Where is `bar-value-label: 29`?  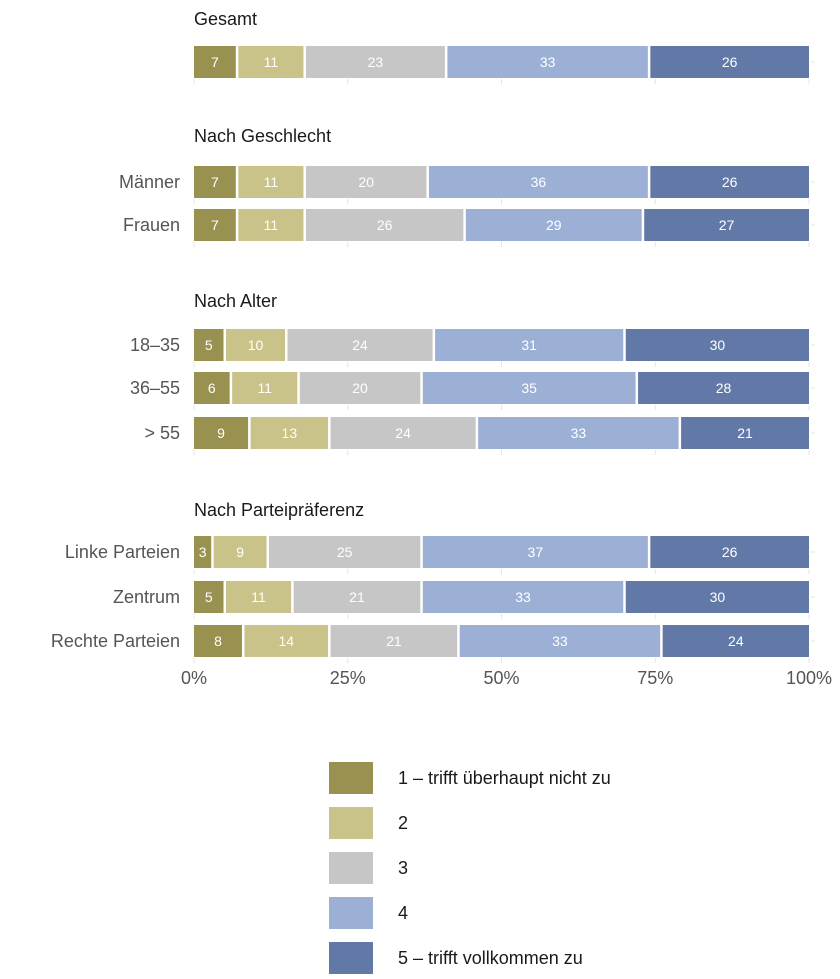 bar-value-label: 29 is located at coordinates (554, 225).